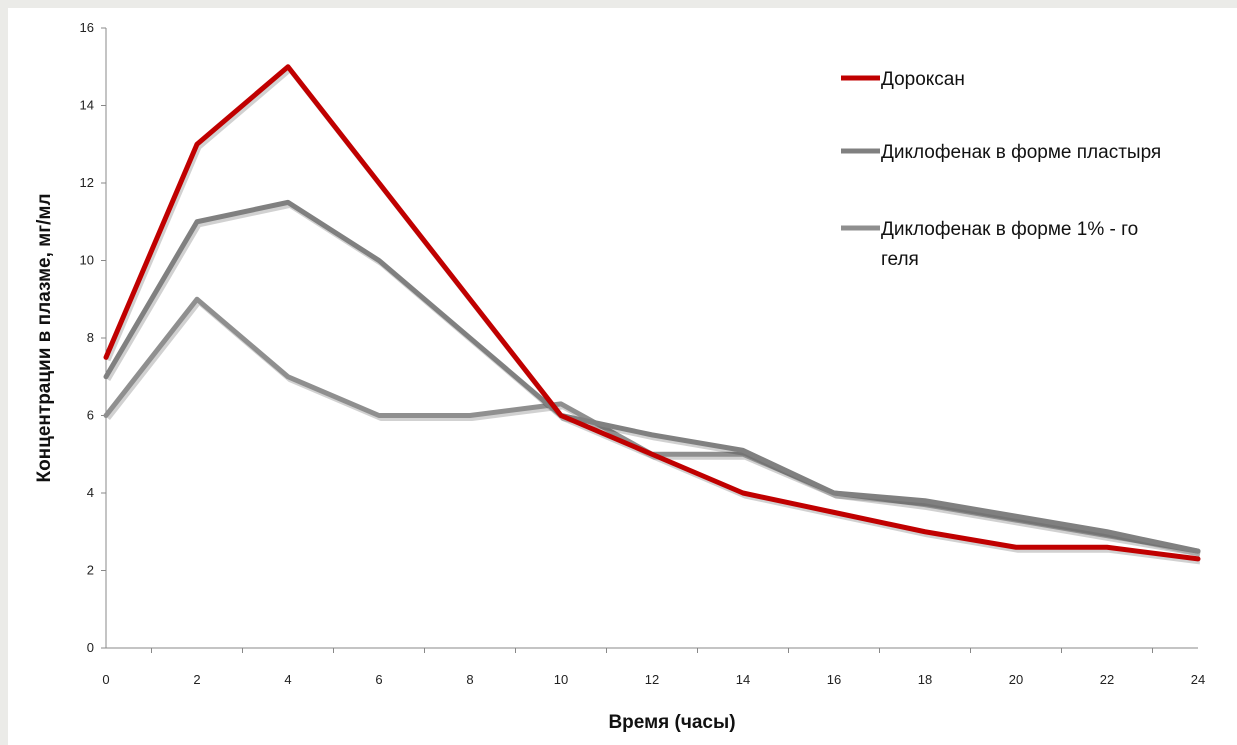 This screenshot has height=745, width=1237. What do you see at coordinates (90, 492) in the screenshot?
I see `y-tick-label: 4` at bounding box center [90, 492].